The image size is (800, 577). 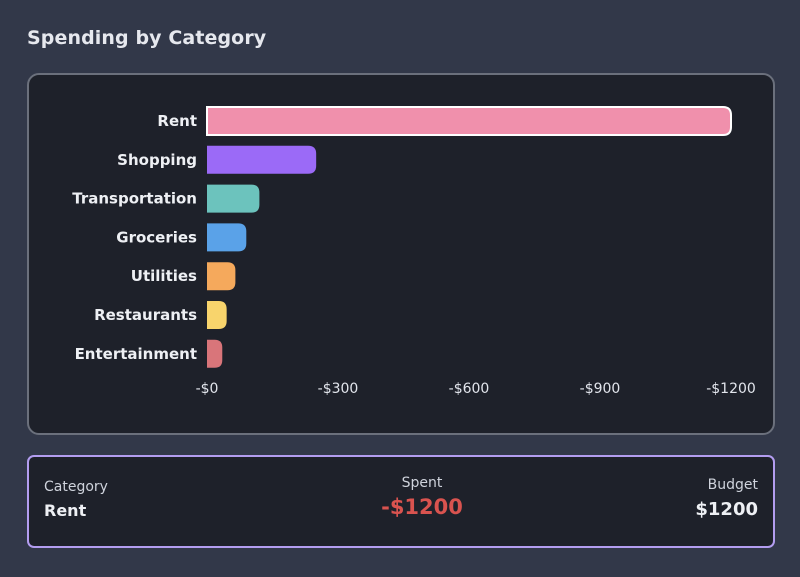 What do you see at coordinates (469, 121) in the screenshot?
I see `bar-rent` at bounding box center [469, 121].